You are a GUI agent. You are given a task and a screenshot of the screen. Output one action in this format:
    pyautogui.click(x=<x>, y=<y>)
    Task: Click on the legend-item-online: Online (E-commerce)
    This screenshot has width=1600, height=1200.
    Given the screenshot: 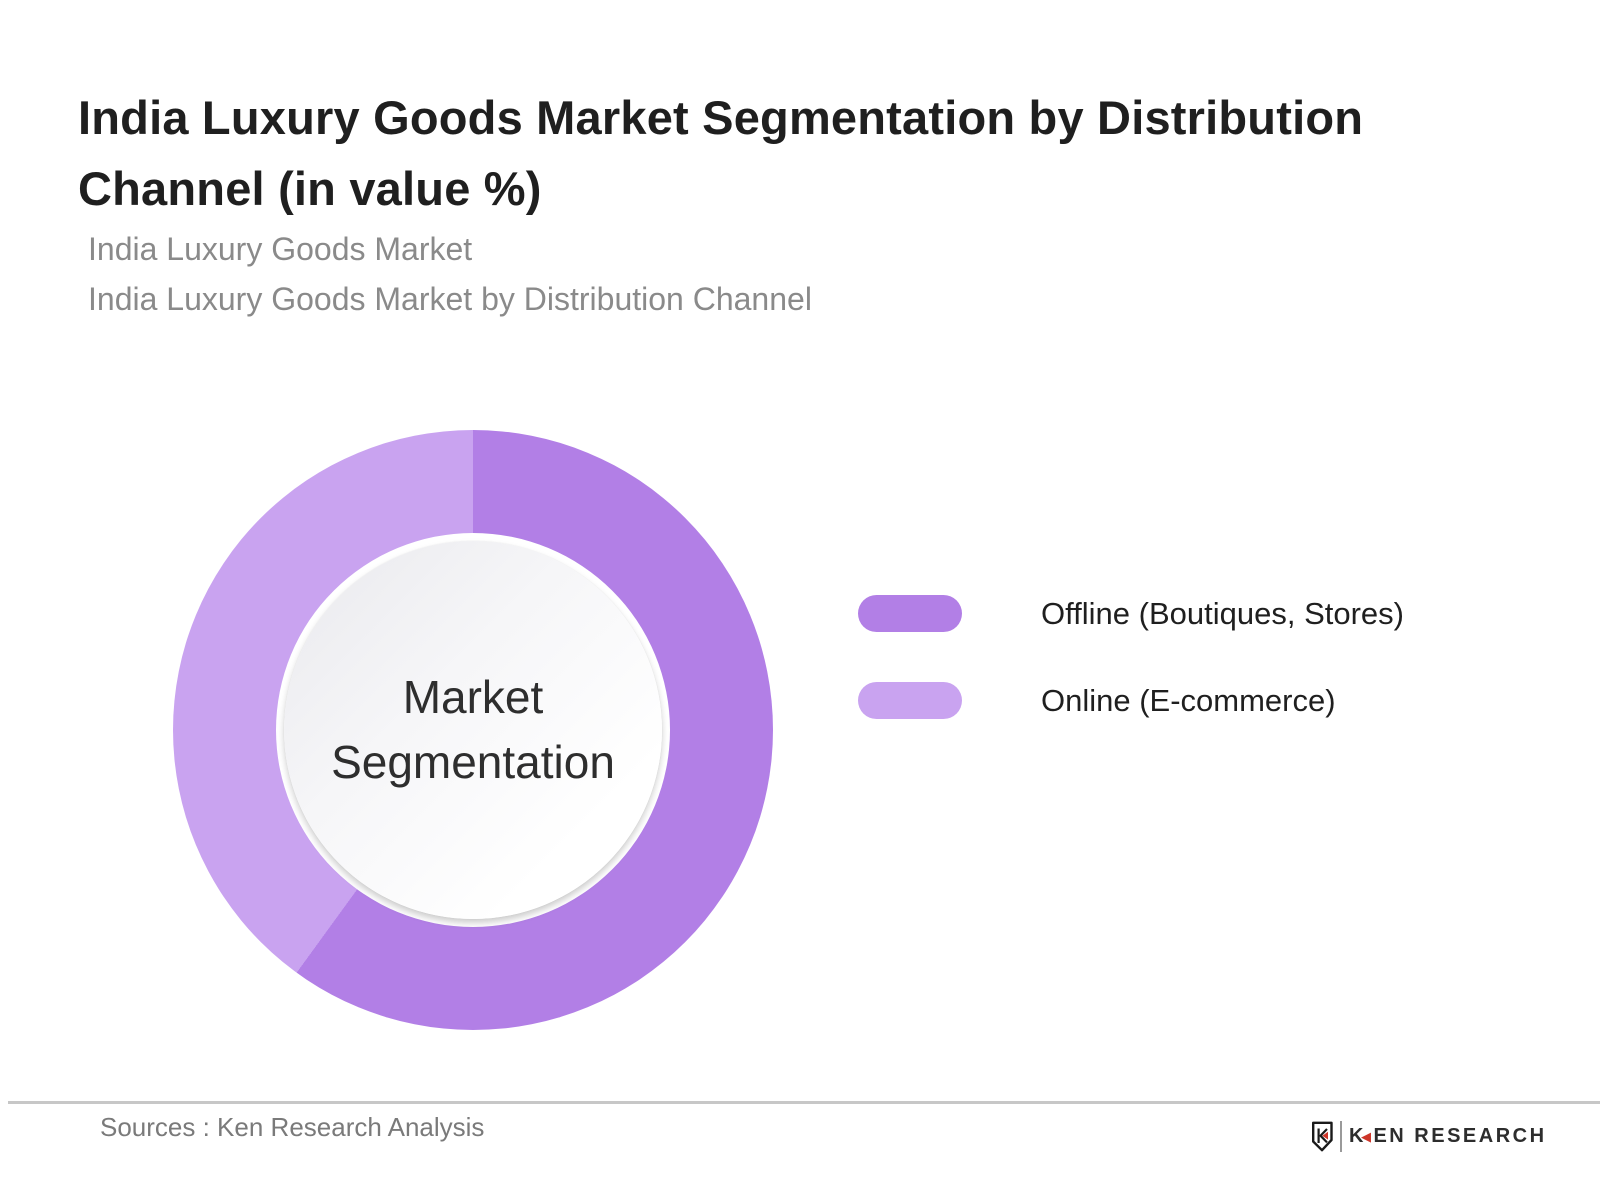 What is the action you would take?
    pyautogui.click(x=1131, y=700)
    